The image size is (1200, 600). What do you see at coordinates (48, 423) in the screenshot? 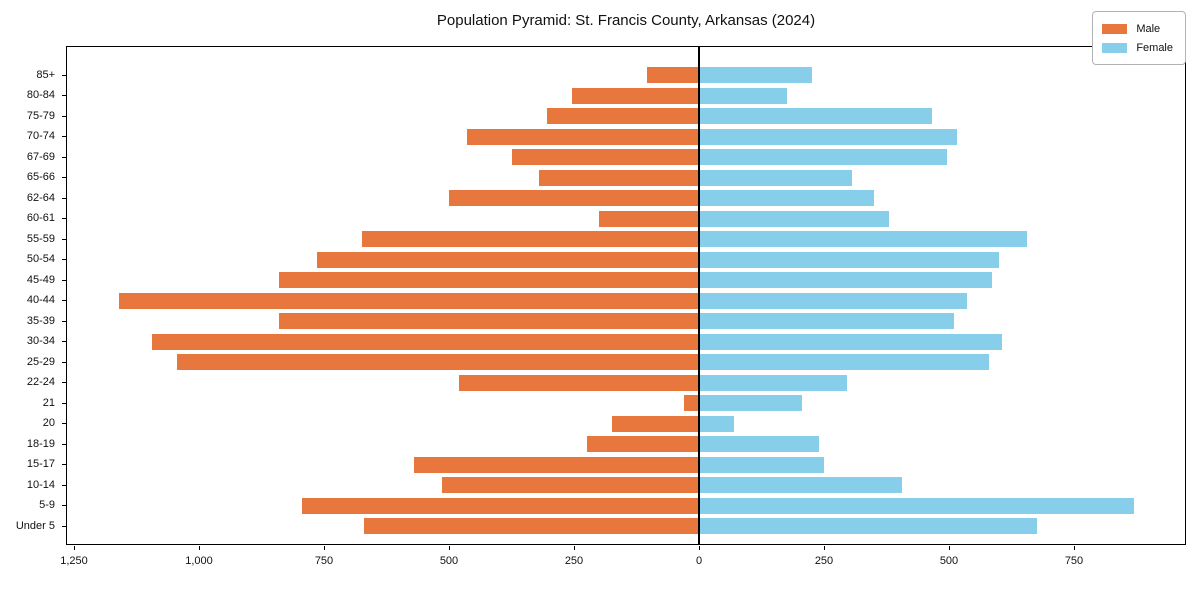
I see `y-axis-label: 20` at bounding box center [48, 423].